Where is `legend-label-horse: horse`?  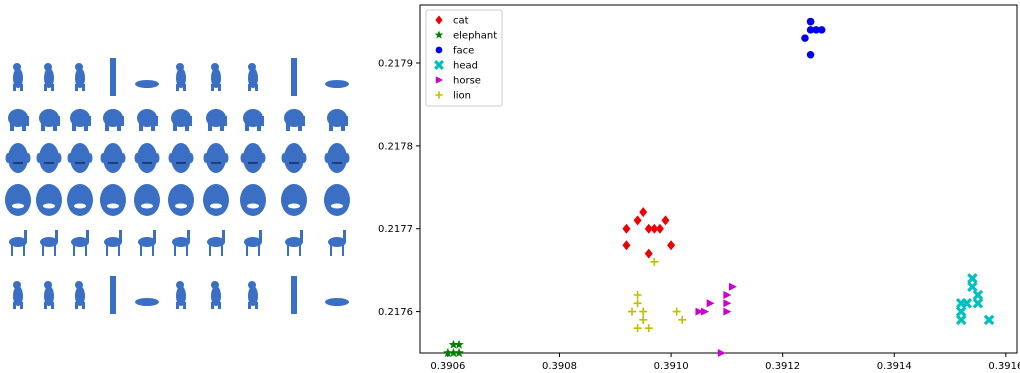
legend-label-horse: horse is located at coordinates (467, 81).